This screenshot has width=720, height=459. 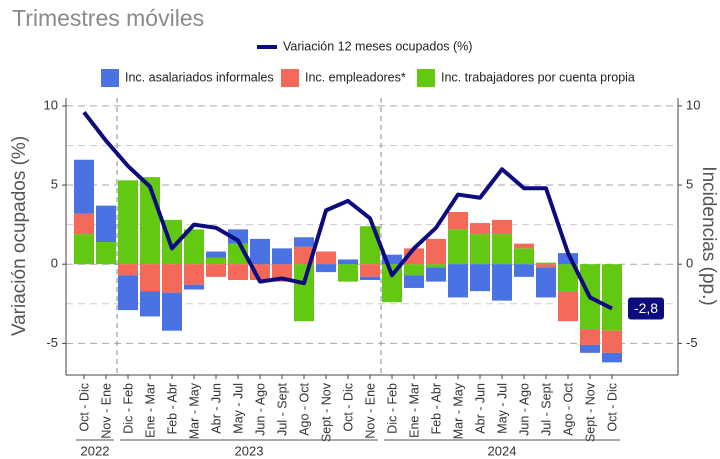 I want to click on value-label: -2,8, so click(x=646, y=308).